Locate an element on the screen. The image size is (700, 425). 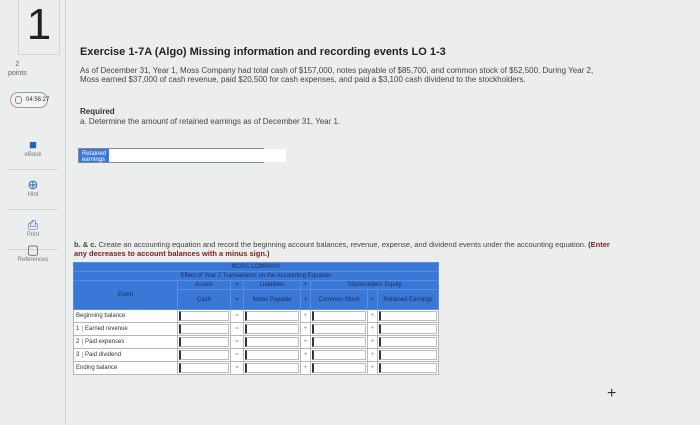
ebook-label: eBook is located at coordinates (33, 155).